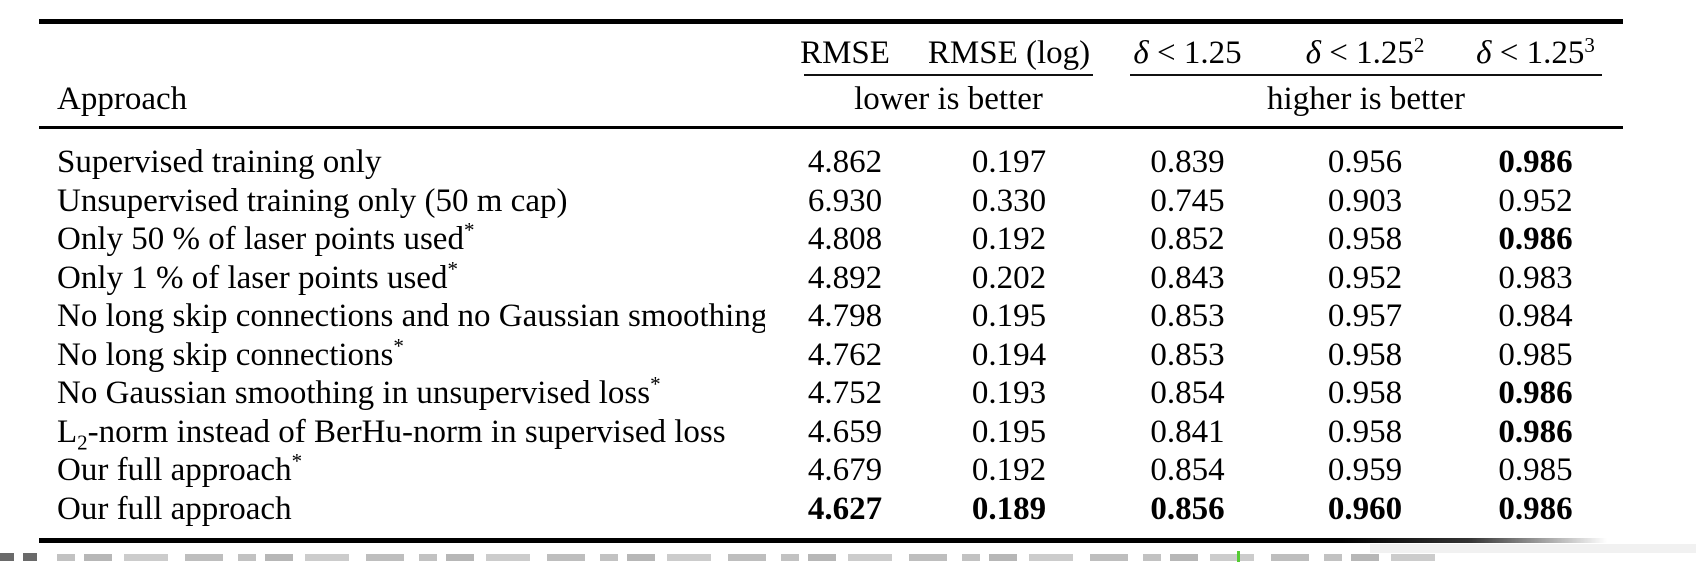 The height and width of the screenshot is (562, 1696). Describe the element at coordinates (252, 277) in the screenshot. I see `approach-label: Only 1 % of laser points used` at that location.